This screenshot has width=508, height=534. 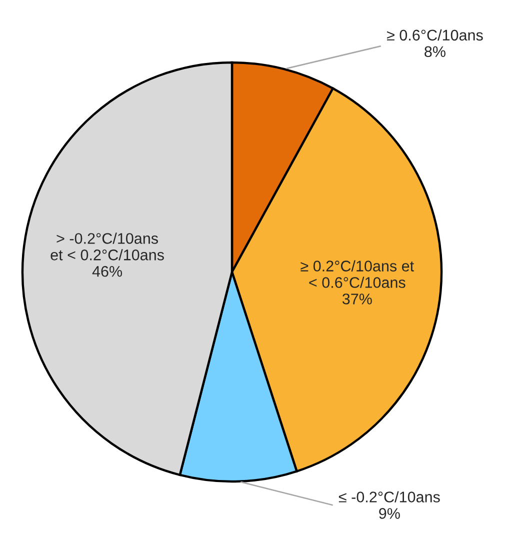 What do you see at coordinates (357, 299) in the screenshot?
I see `data-label: 37%` at bounding box center [357, 299].